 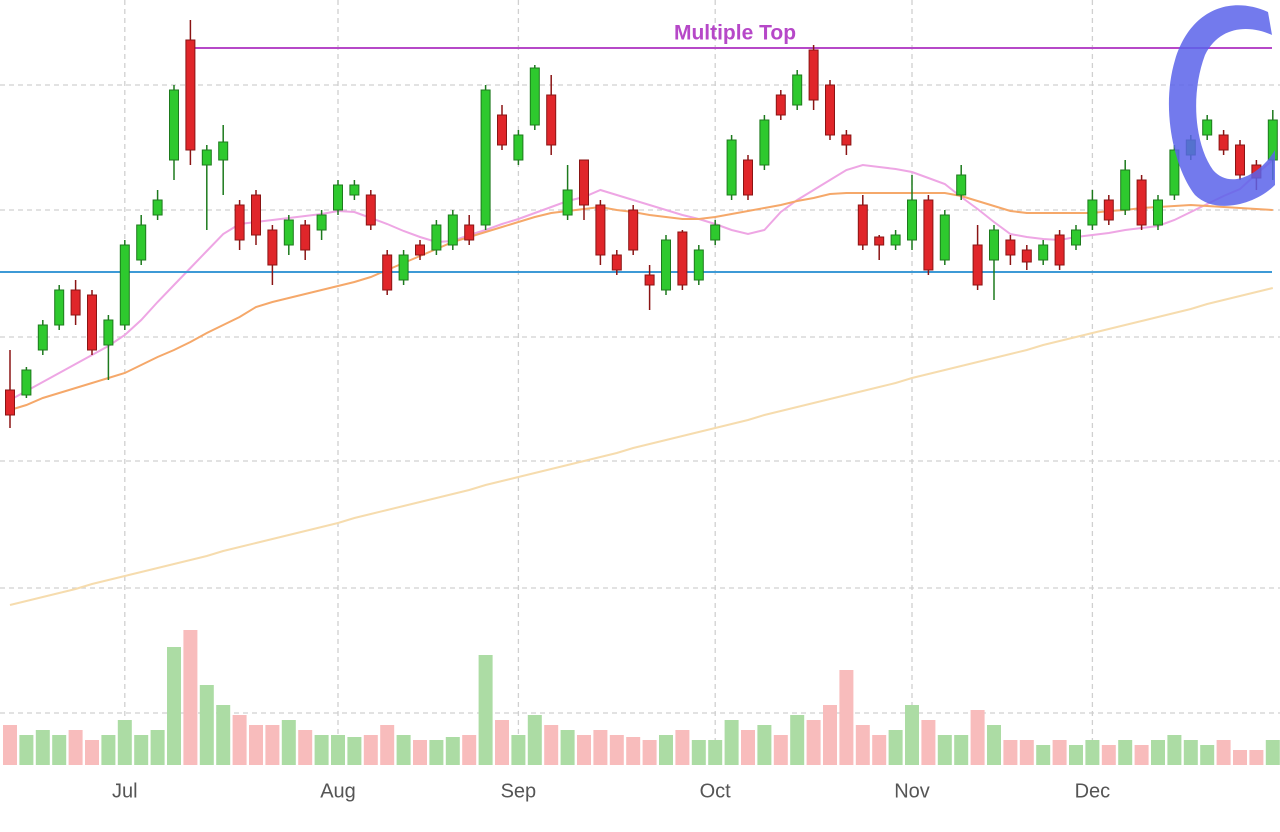 What do you see at coordinates (338, 791) in the screenshot?
I see `x-tick-label: Aug` at bounding box center [338, 791].